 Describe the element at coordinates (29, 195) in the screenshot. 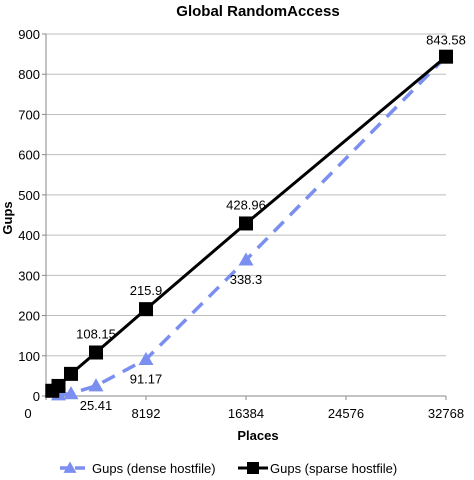

I see `y-tick-label: 500` at that location.